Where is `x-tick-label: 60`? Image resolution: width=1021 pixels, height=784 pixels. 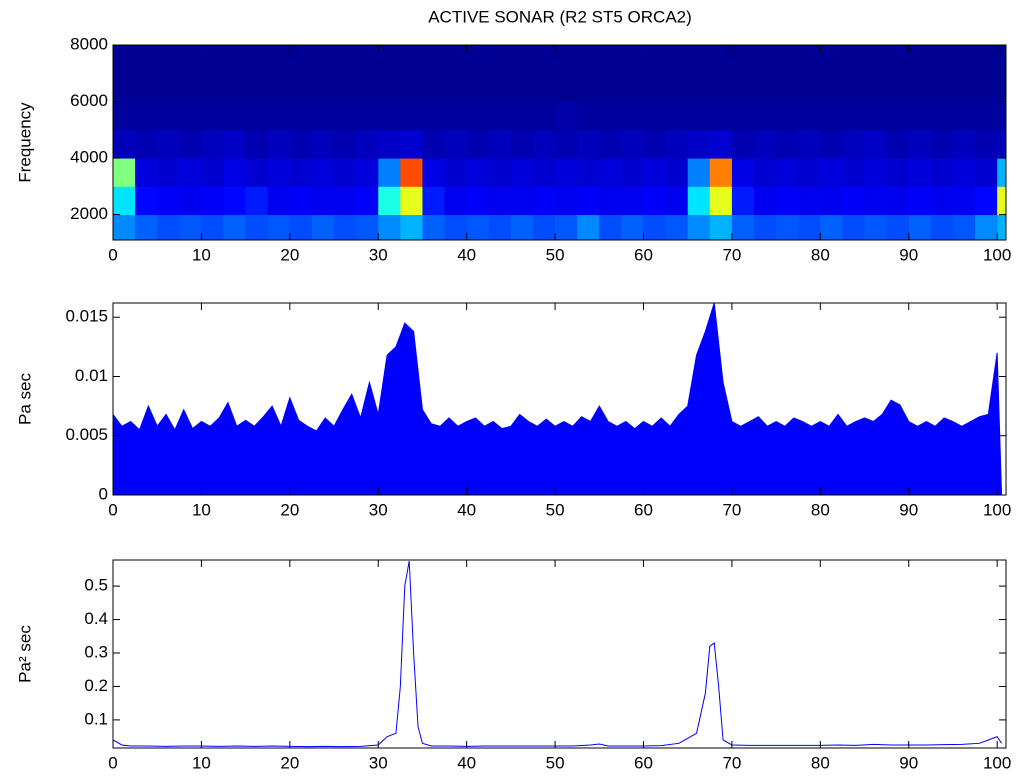
x-tick-label: 60 is located at coordinates (643, 762).